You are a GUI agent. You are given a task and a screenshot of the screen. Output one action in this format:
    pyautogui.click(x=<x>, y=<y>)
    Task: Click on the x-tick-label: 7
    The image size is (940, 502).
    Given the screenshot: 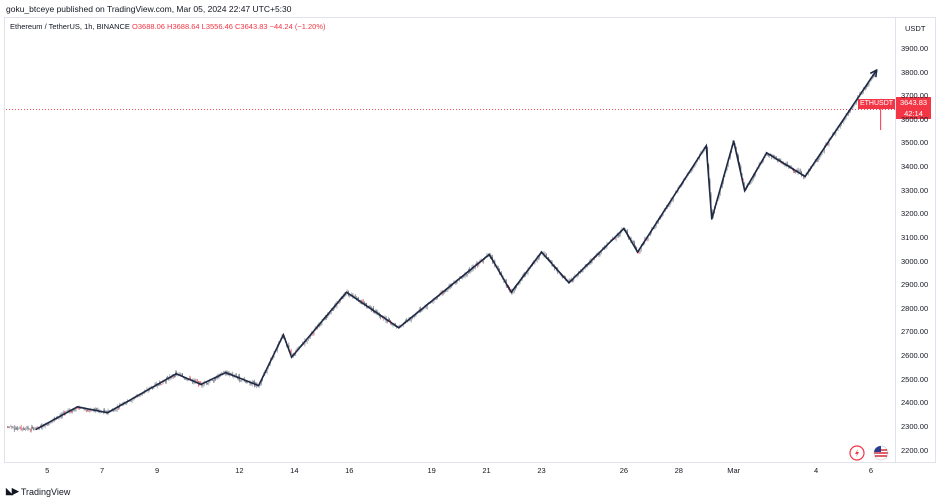 What is the action you would take?
    pyautogui.click(x=102, y=470)
    